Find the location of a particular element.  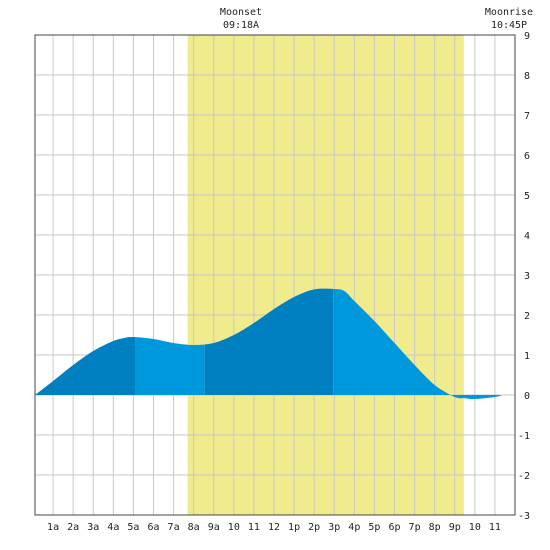

y-tick-label: -1 is located at coordinates (524, 436).